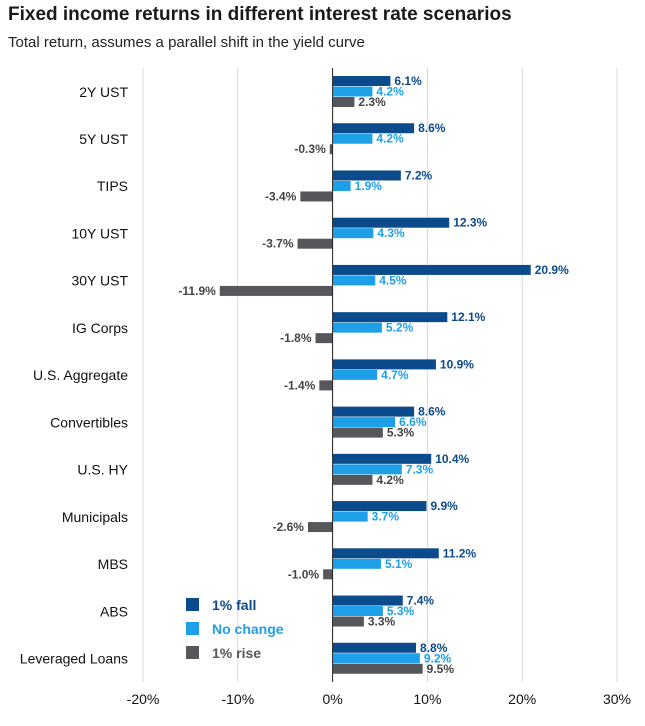 The width and height of the screenshot is (645, 726). Describe the element at coordinates (393, 280) in the screenshot. I see `data-label: 4.5%` at that location.